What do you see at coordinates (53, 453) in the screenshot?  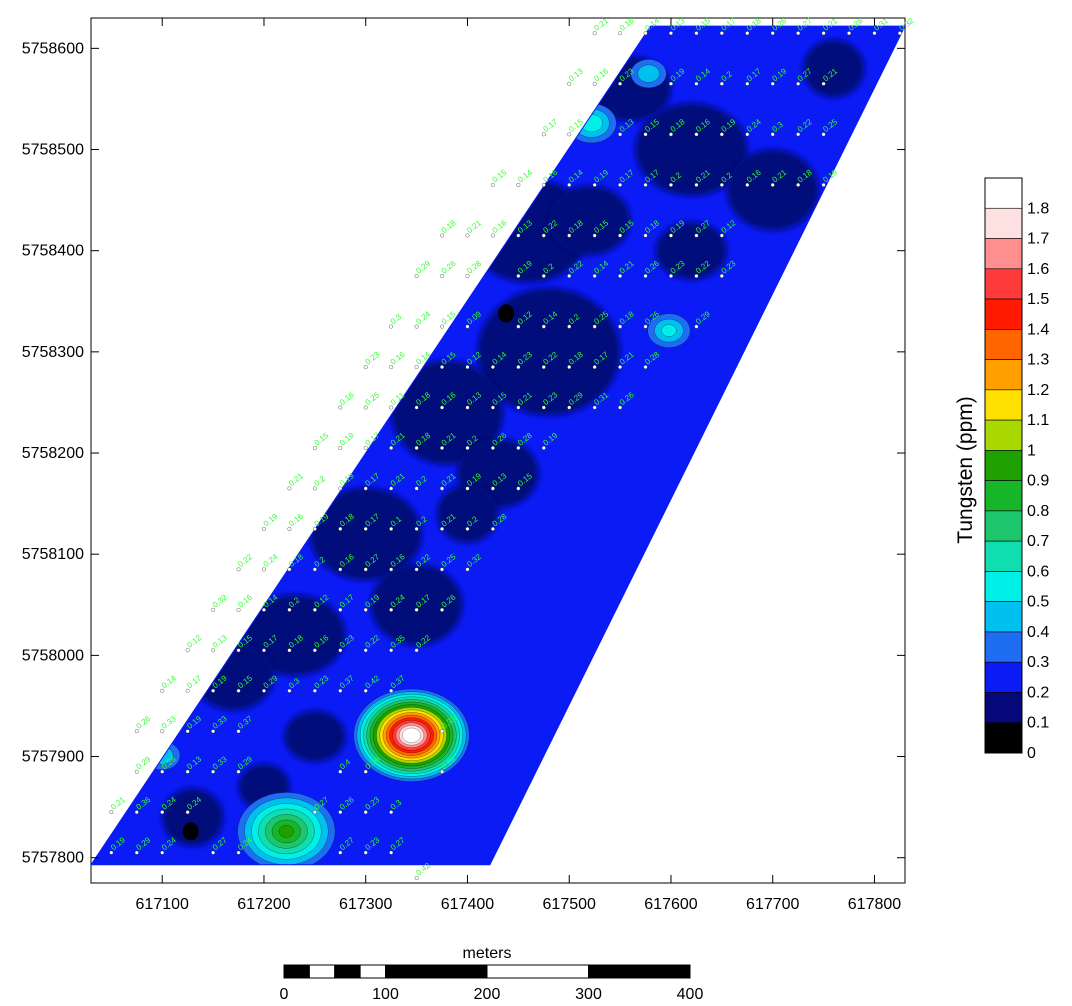 I see `y-tick-label: 5758200` at bounding box center [53, 453].